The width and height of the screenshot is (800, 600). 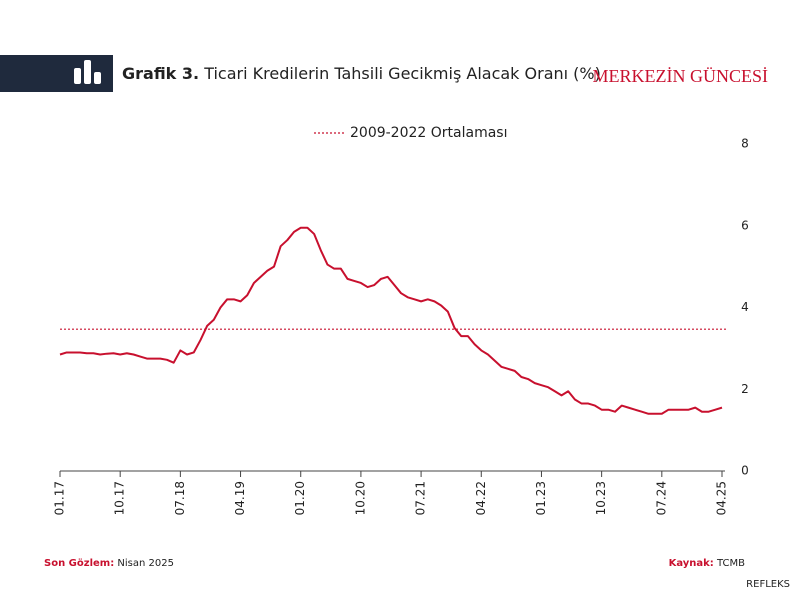 I want to click on y-tick-label: 4, so click(x=745, y=307).